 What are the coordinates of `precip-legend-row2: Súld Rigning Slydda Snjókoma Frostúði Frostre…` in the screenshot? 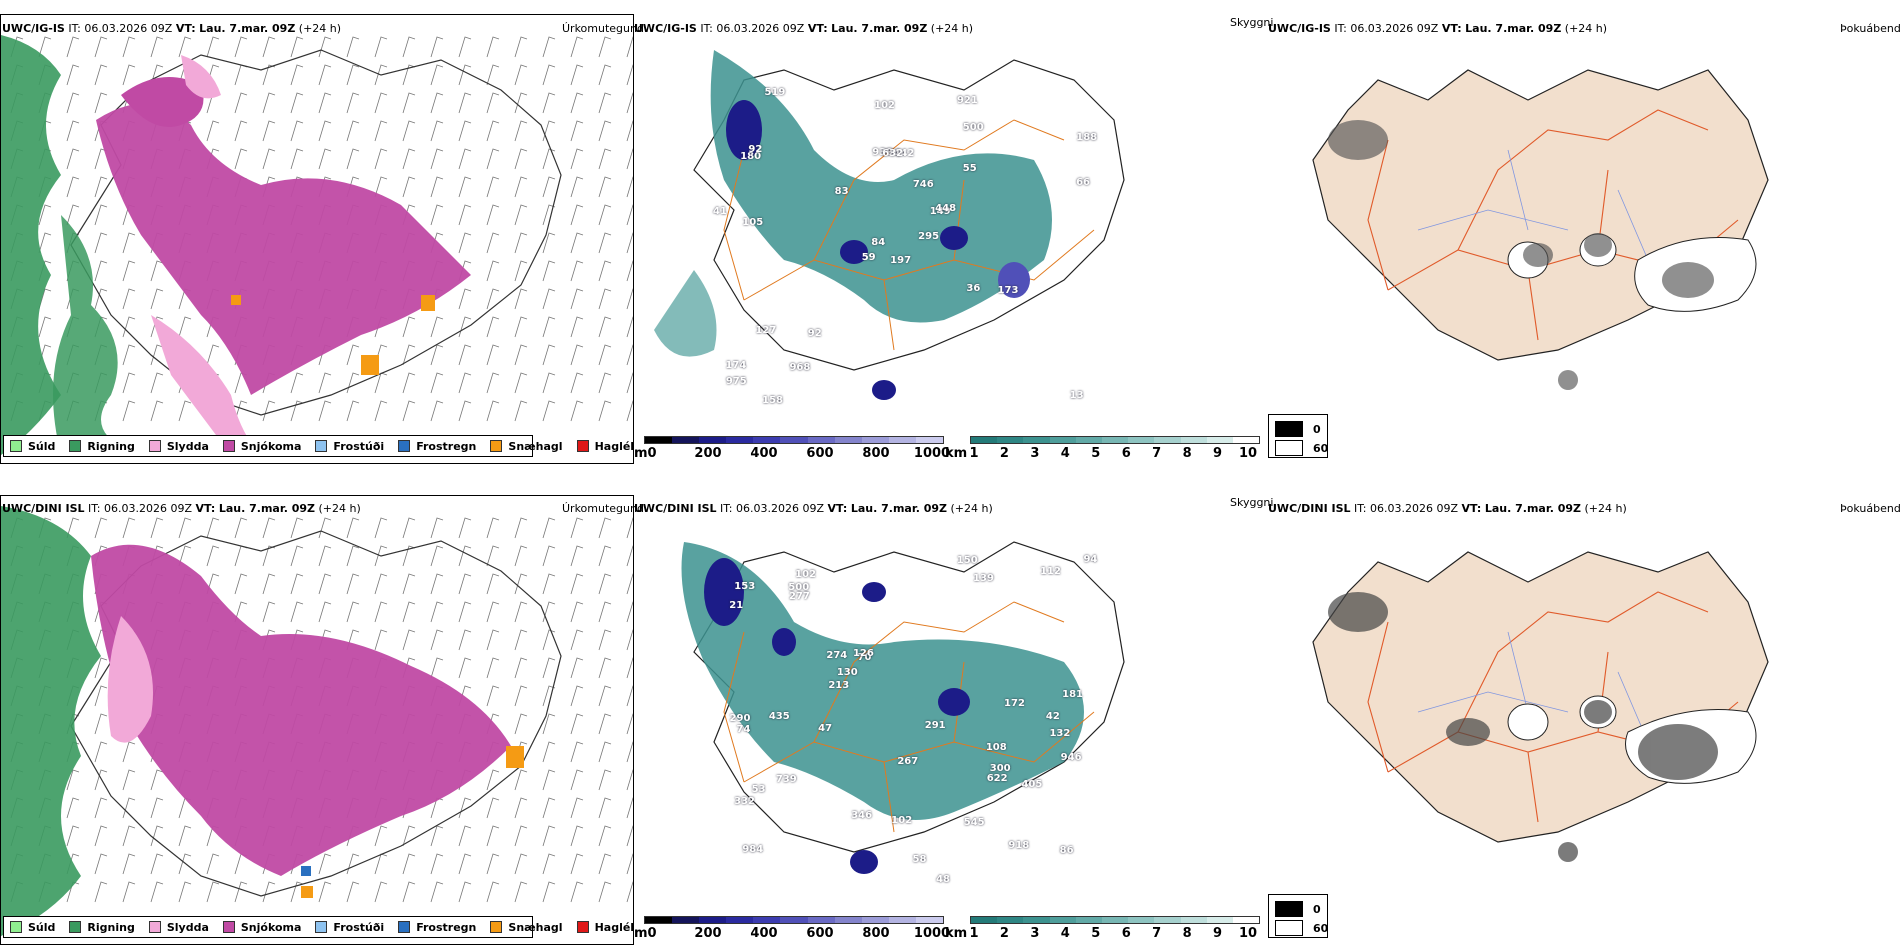 It's located at (318, 927).